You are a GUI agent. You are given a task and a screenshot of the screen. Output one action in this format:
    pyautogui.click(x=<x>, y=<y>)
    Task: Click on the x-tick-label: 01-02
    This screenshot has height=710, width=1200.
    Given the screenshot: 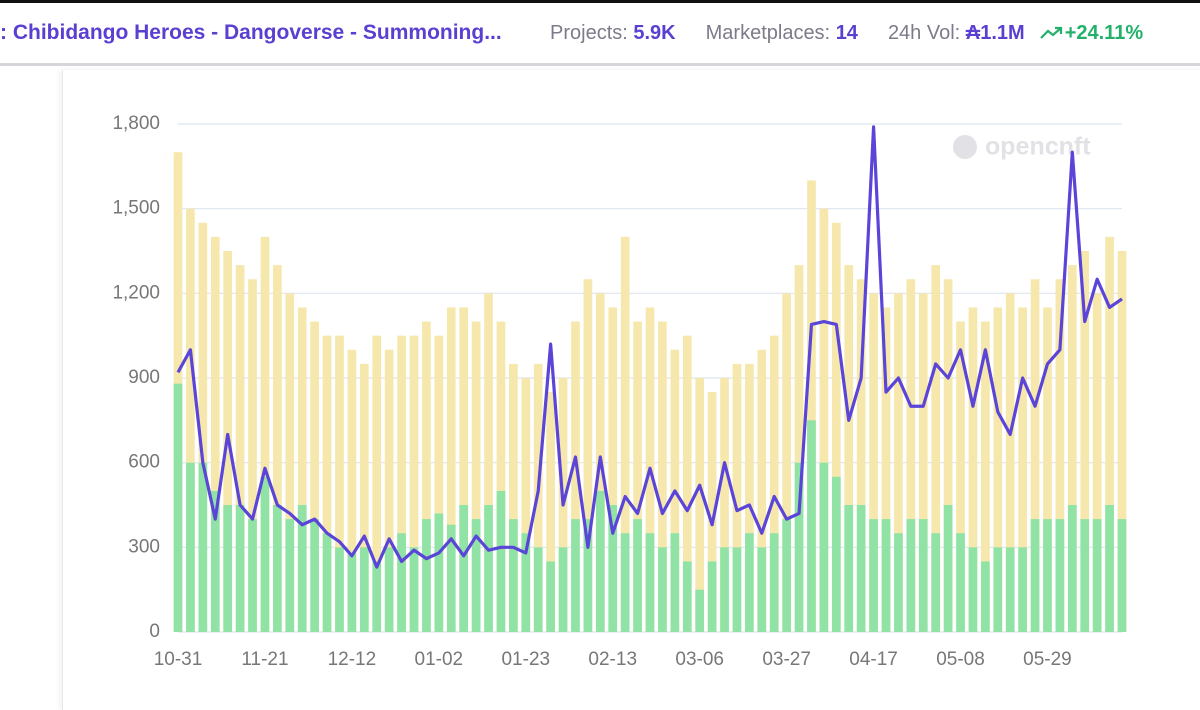 What is the action you would take?
    pyautogui.click(x=439, y=659)
    